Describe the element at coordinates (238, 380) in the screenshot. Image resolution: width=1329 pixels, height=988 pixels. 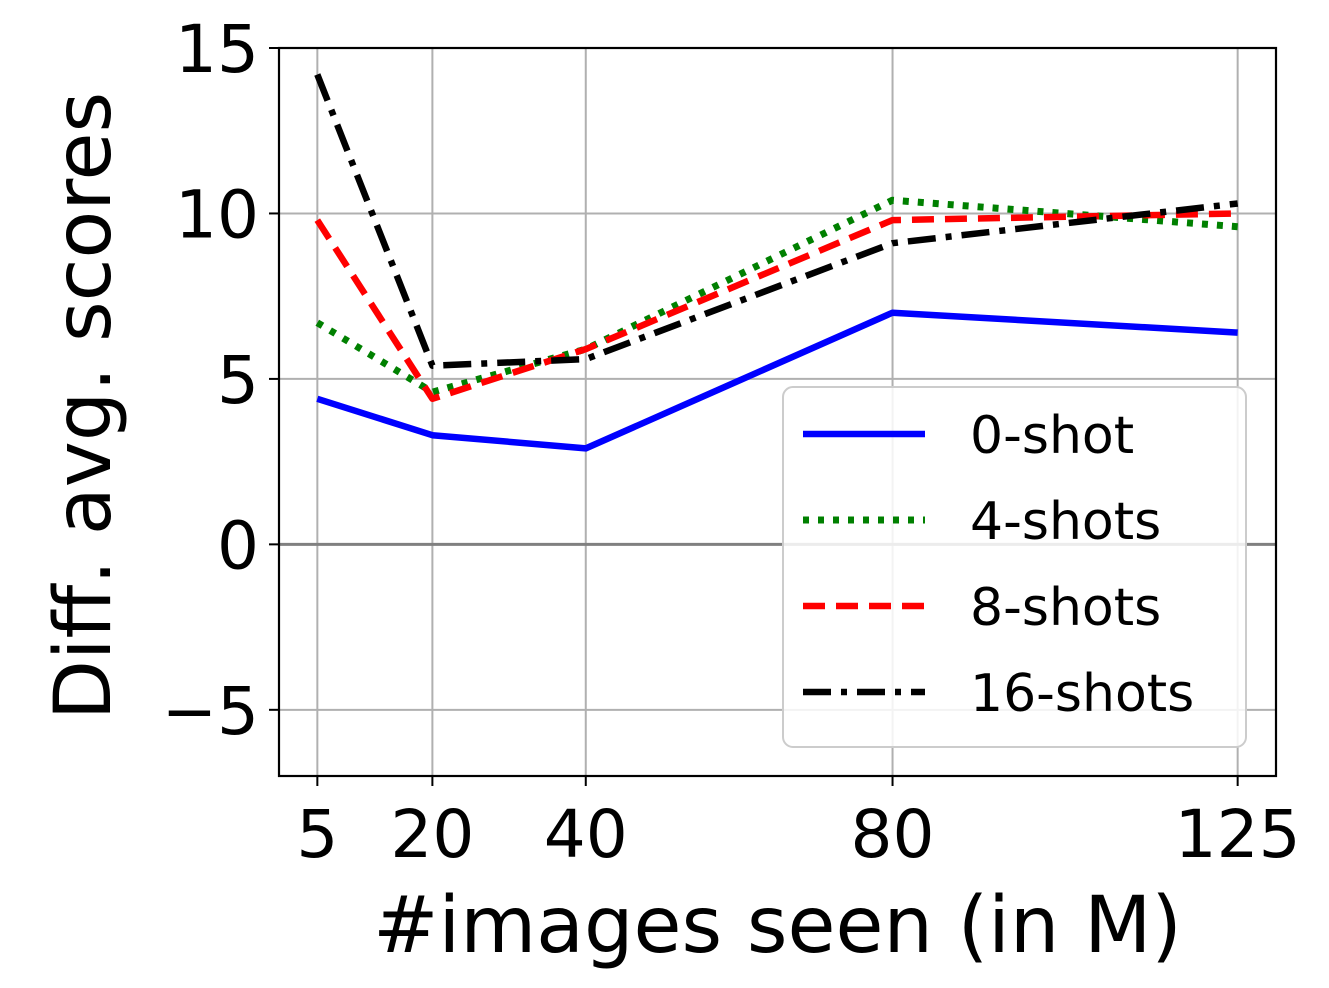
I see `y-tick-label: 5` at that location.